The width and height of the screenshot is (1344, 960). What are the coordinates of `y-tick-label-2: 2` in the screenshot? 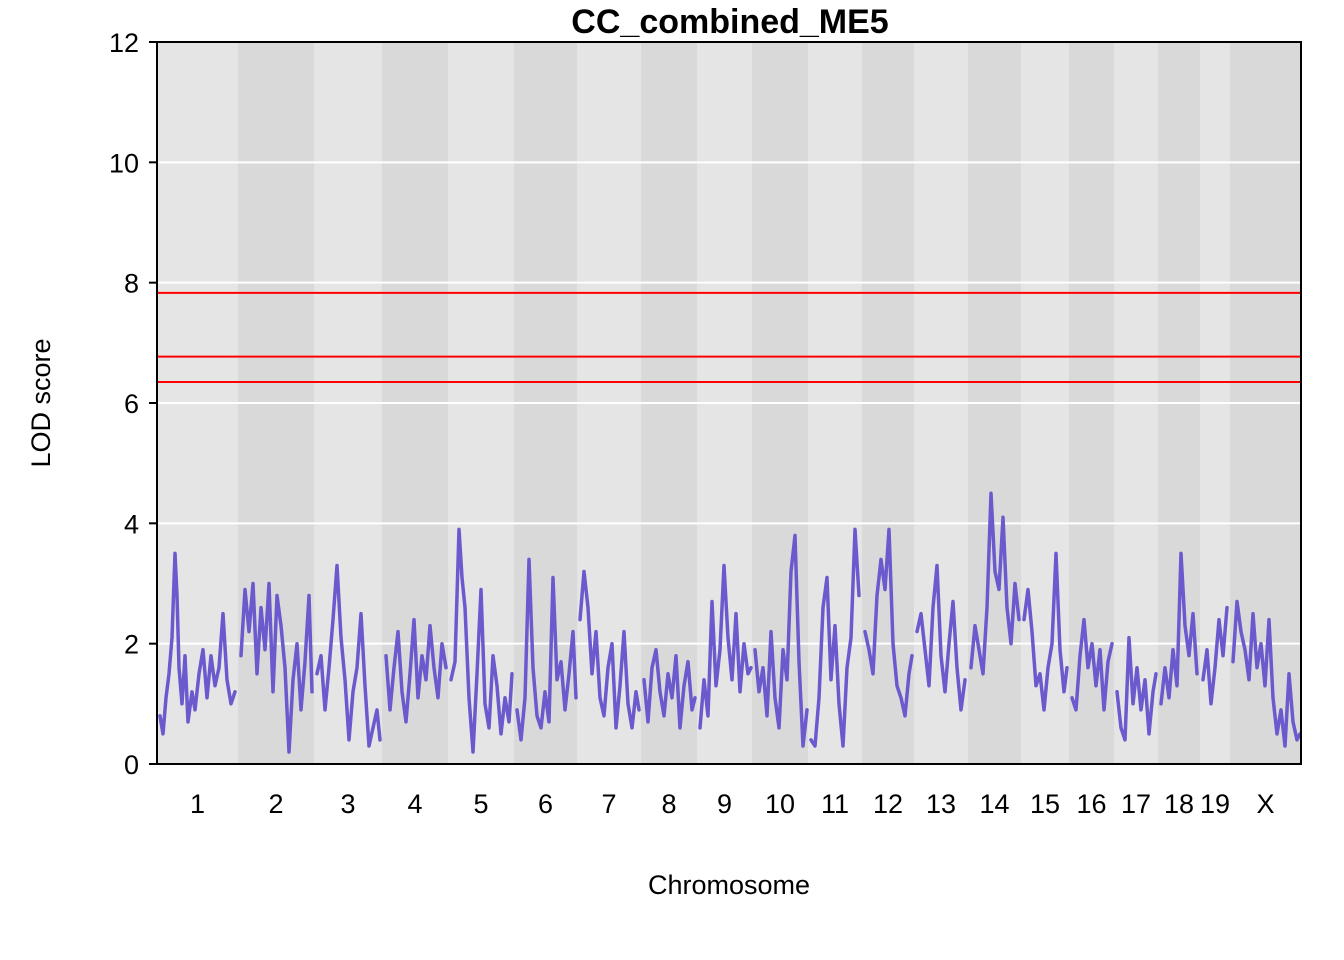 It's located at (131, 645).